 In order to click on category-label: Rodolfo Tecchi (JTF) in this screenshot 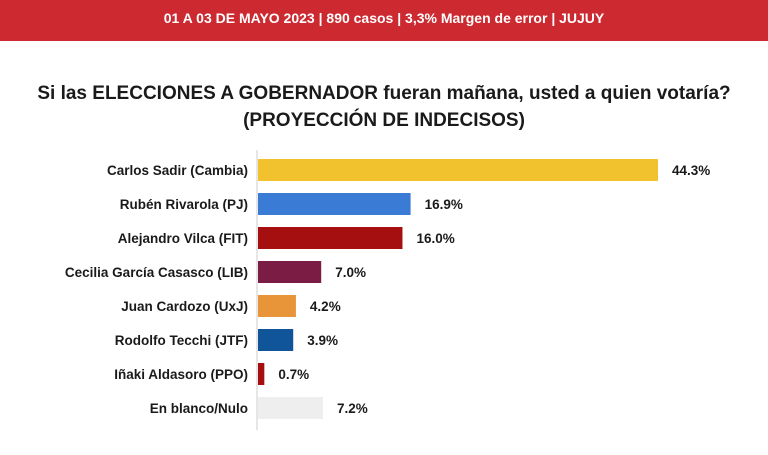, I will do `click(181, 340)`.